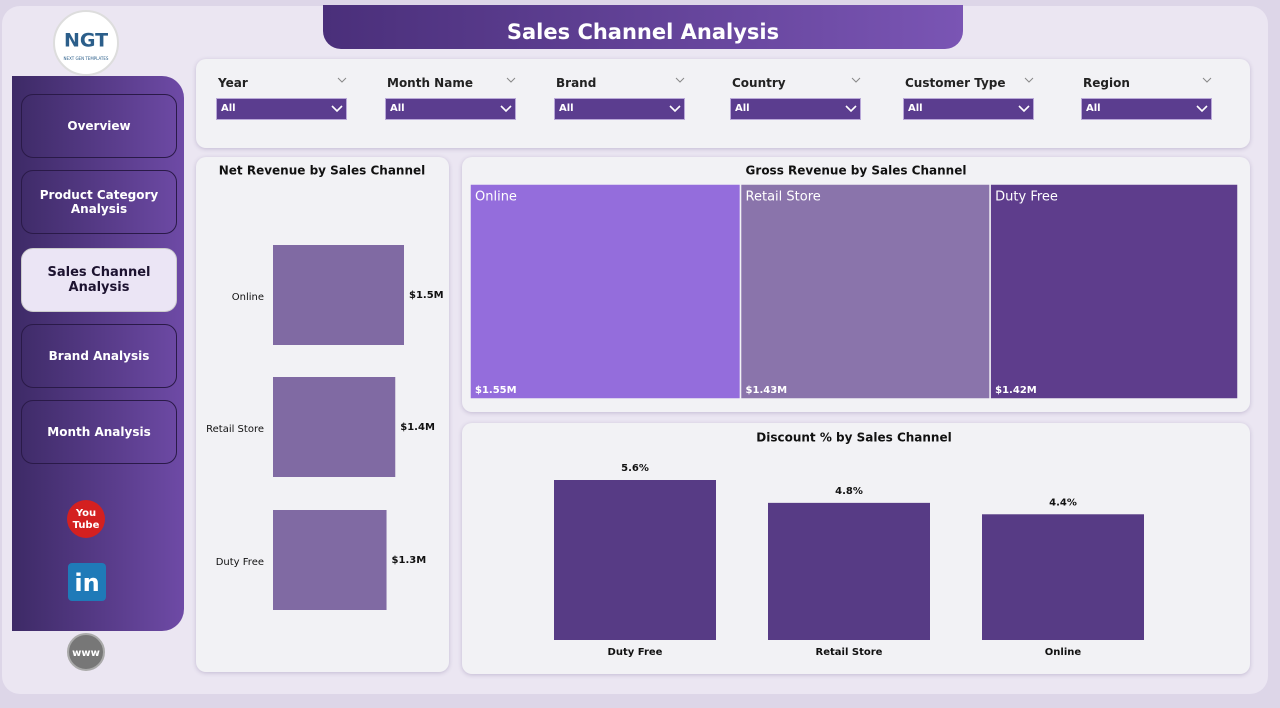 The width and height of the screenshot is (1280, 708). I want to click on cell-label: Online, so click(496, 197).